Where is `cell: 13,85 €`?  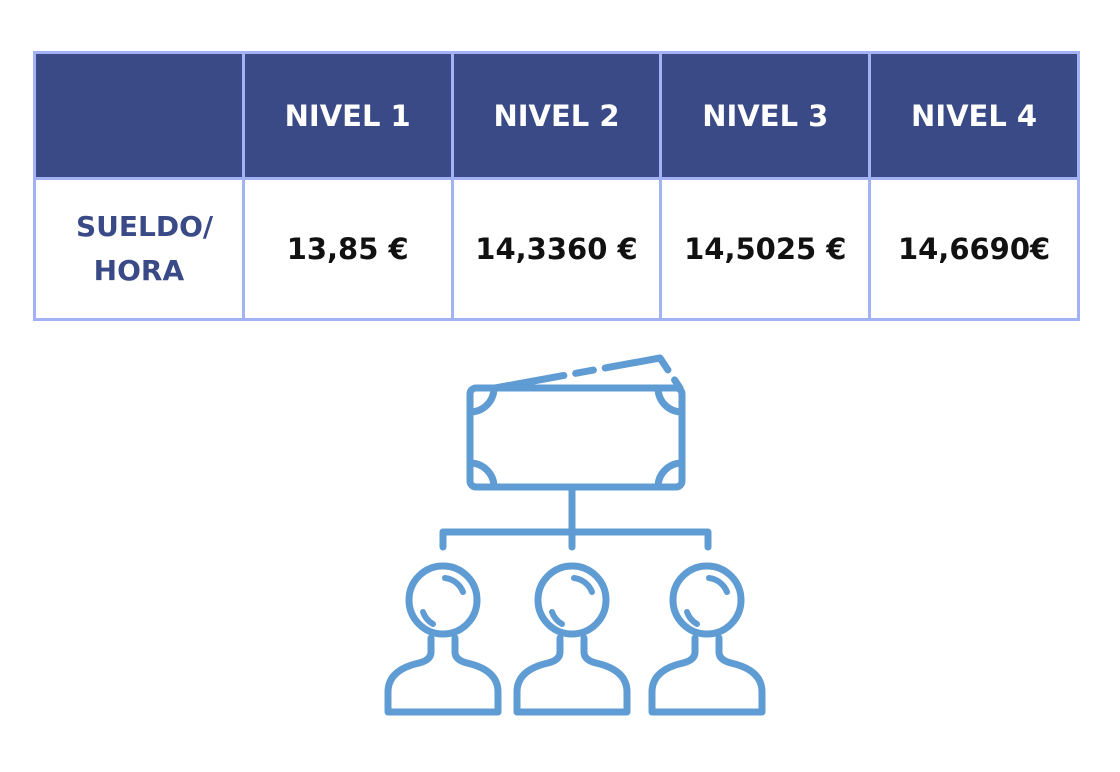 cell: 13,85 € is located at coordinates (347, 249).